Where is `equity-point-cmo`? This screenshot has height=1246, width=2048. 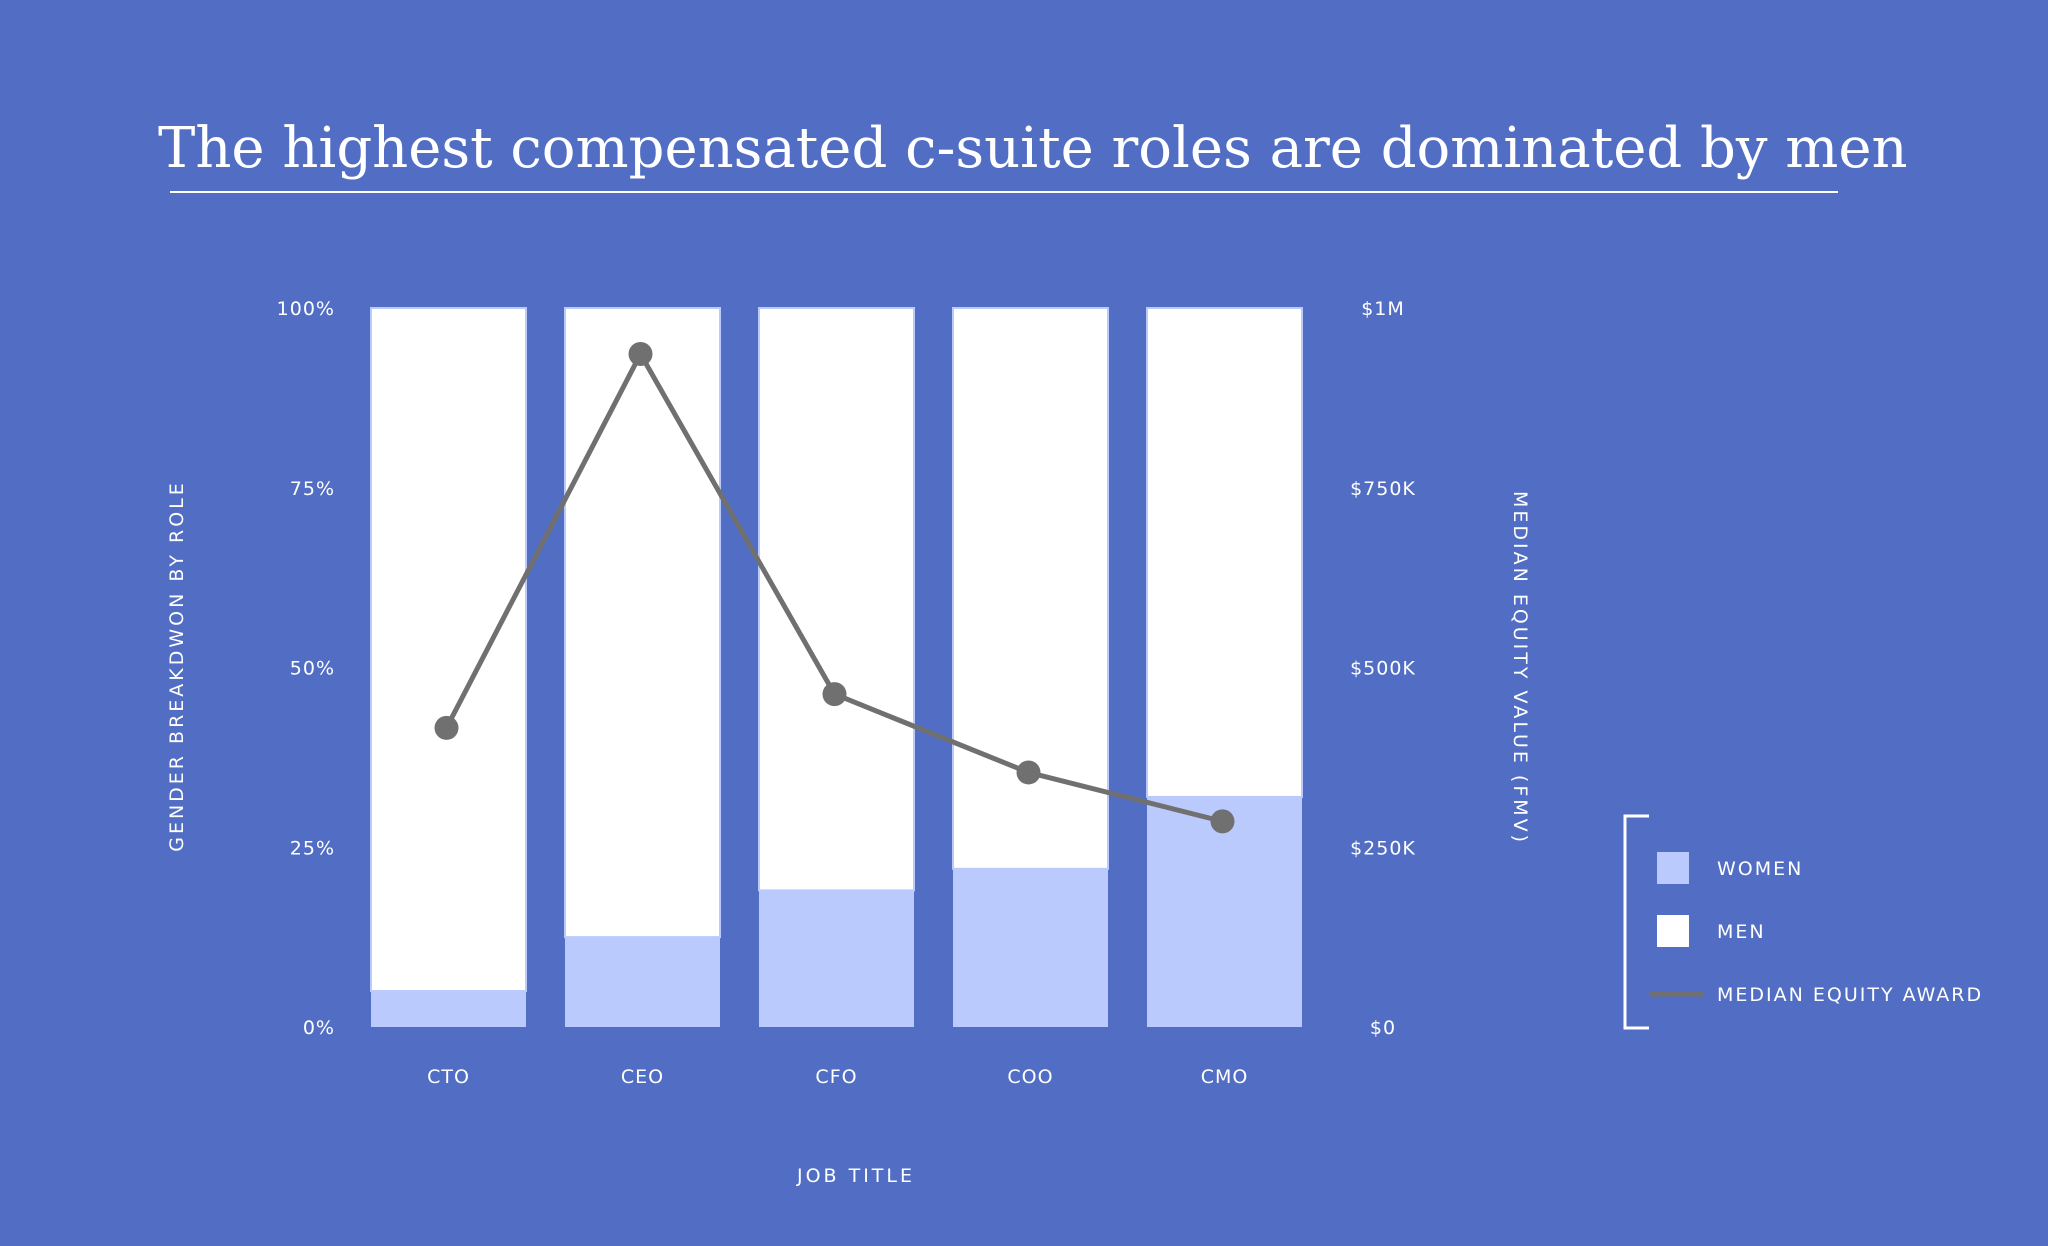
equity-point-cmo is located at coordinates (1222, 821).